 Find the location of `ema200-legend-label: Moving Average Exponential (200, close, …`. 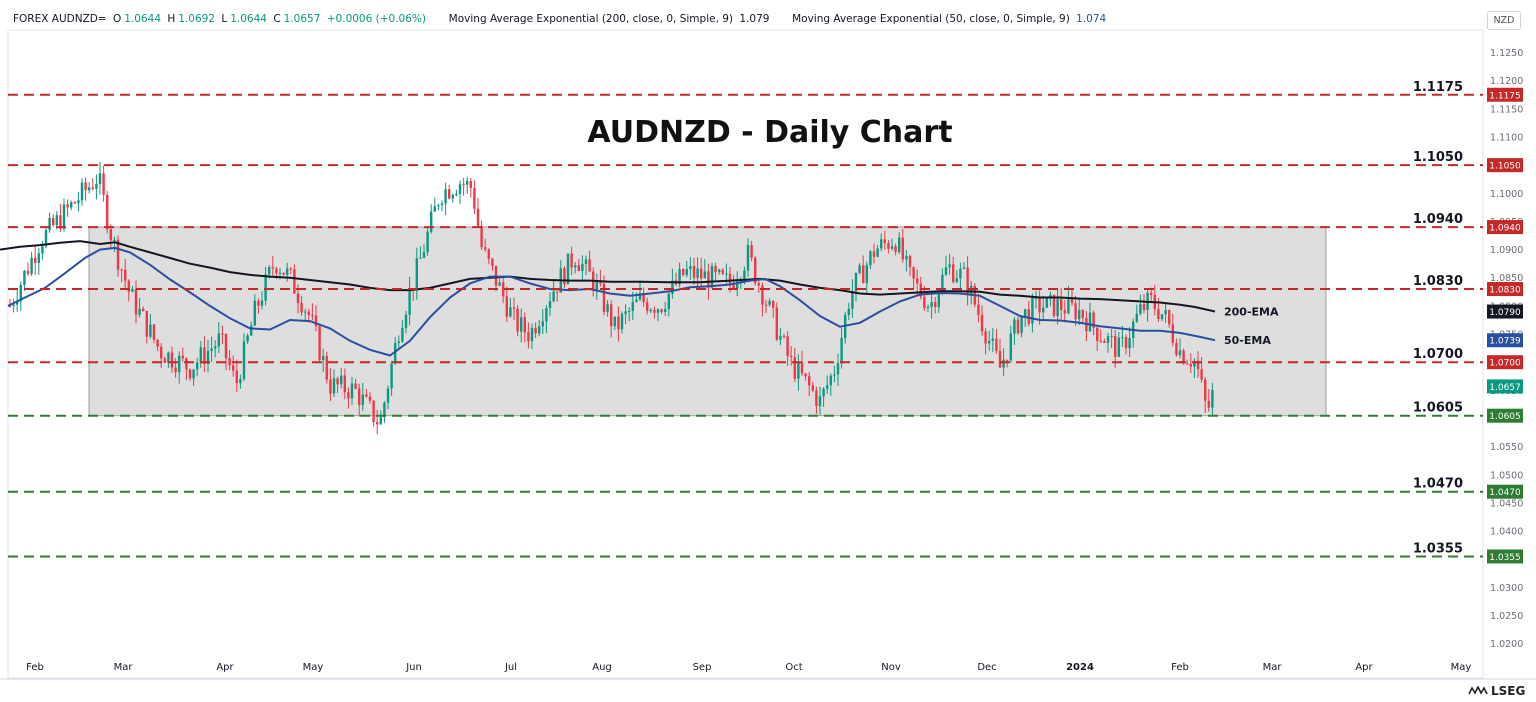

ema200-legend-label: Moving Average Exponential (200, close, … is located at coordinates (591, 19).